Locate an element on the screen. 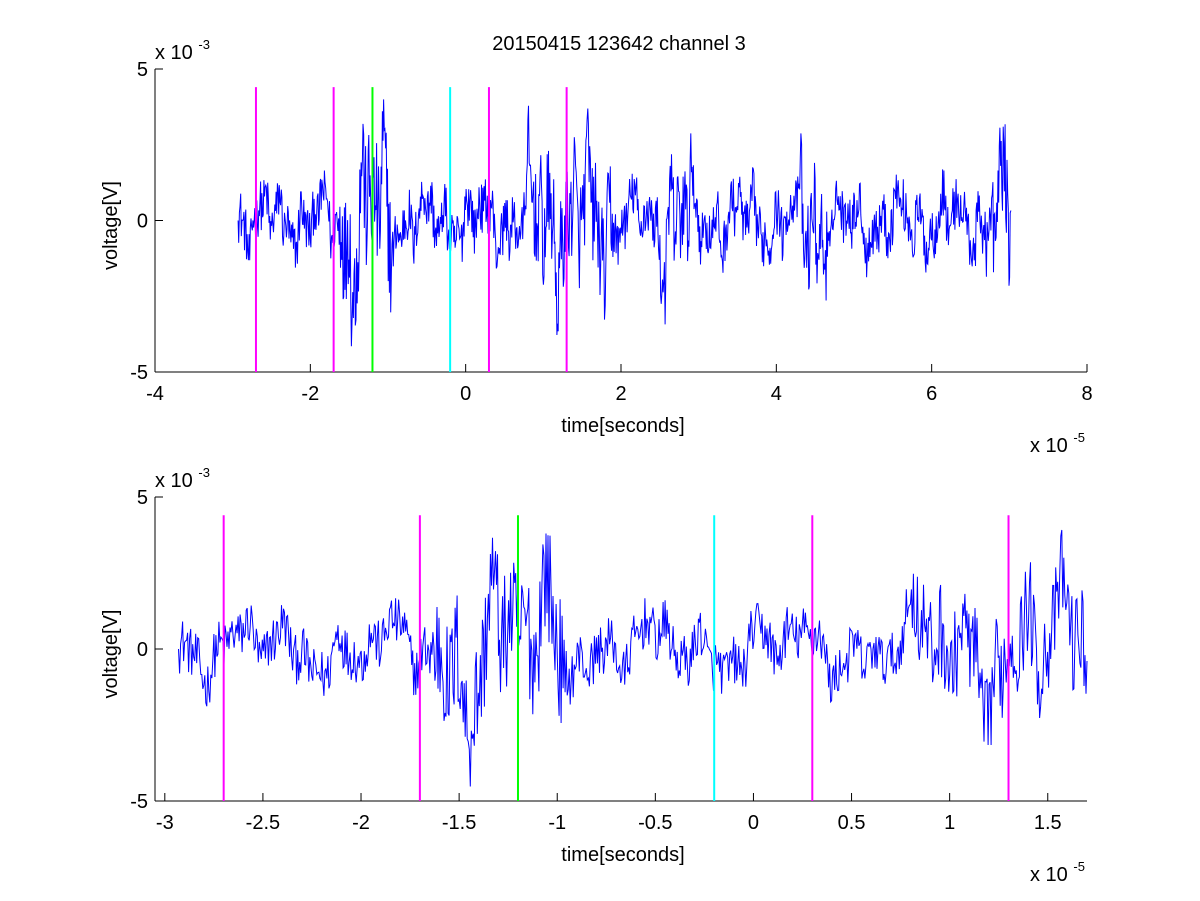  x-tick-label: -1 is located at coordinates (557, 823).